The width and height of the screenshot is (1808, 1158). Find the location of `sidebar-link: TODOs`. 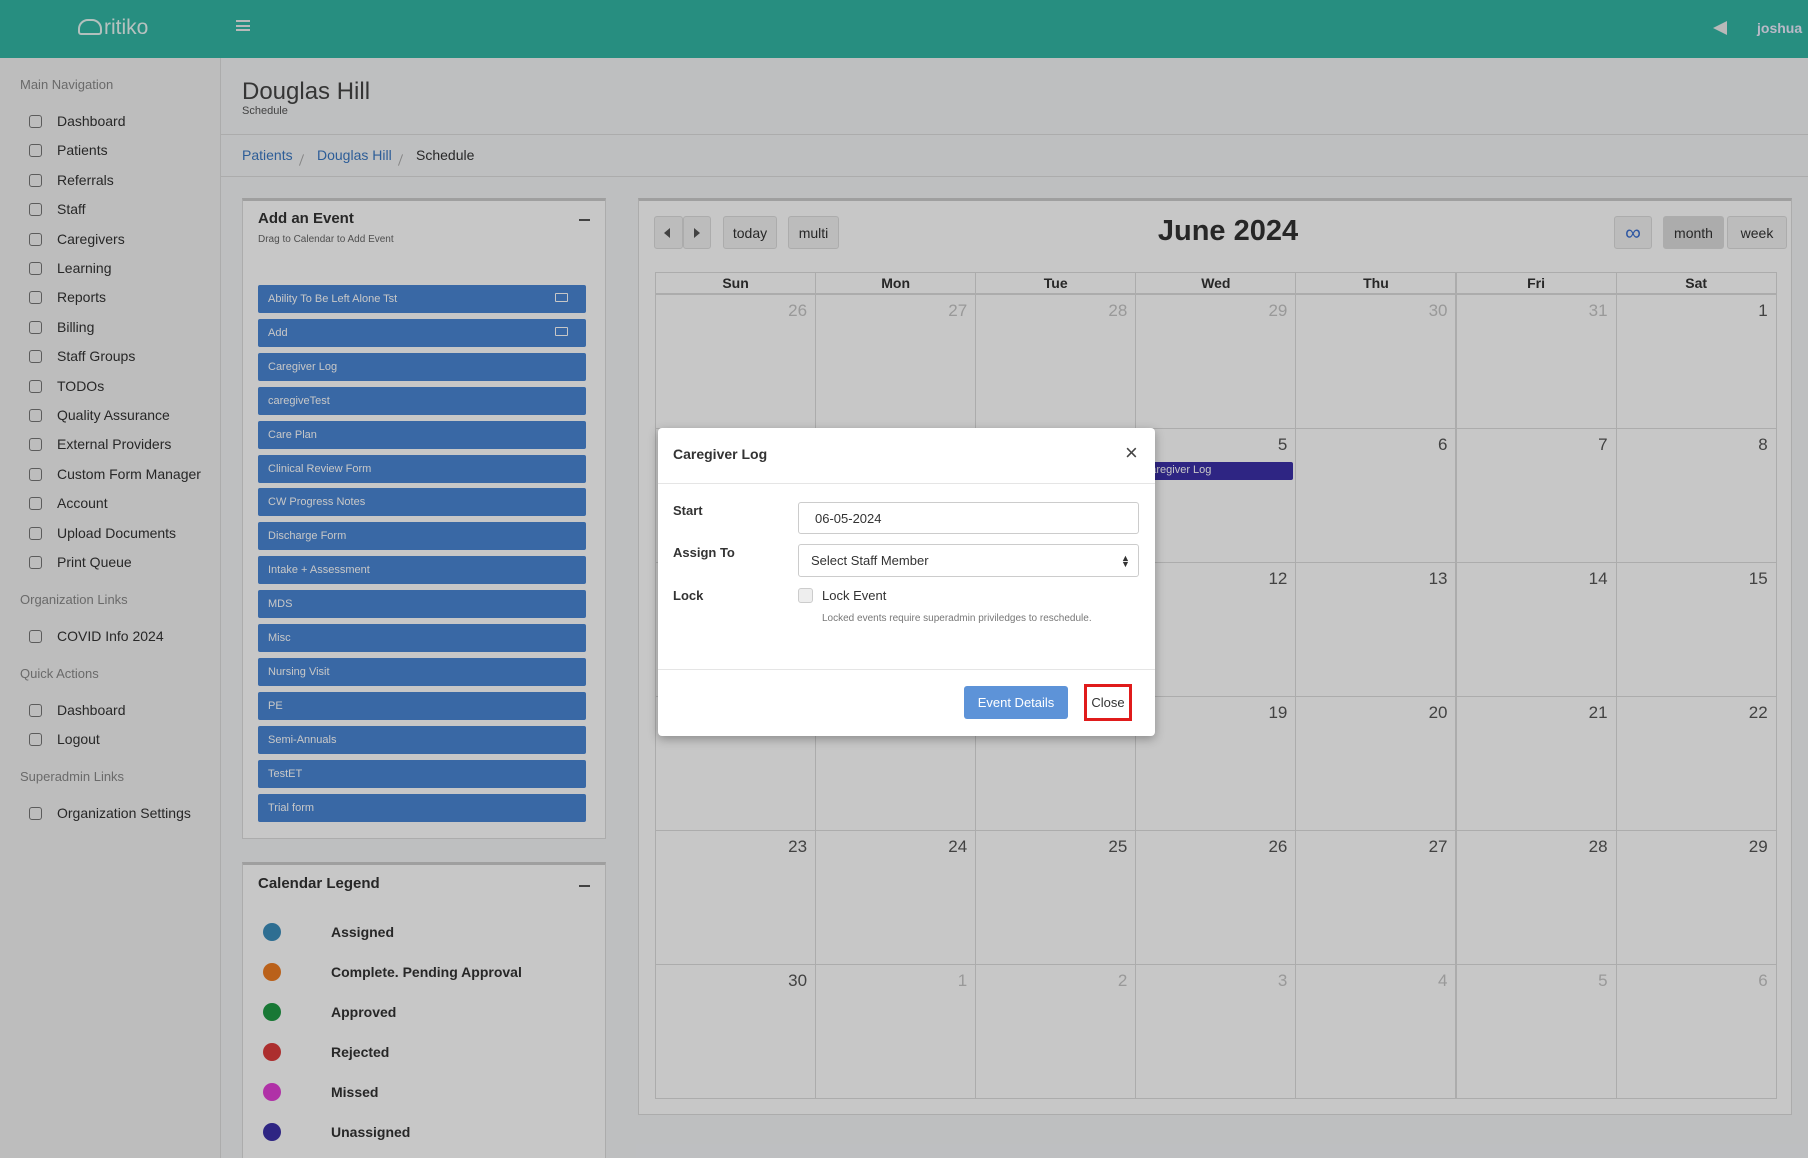

sidebar-link: TODOs is located at coordinates (81, 385).